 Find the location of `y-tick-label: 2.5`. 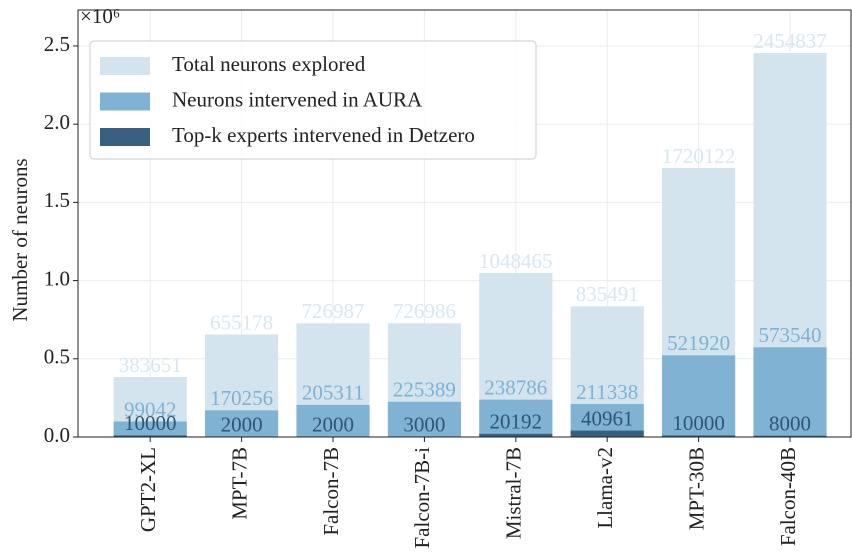

y-tick-label: 2.5 is located at coordinates (57, 44).